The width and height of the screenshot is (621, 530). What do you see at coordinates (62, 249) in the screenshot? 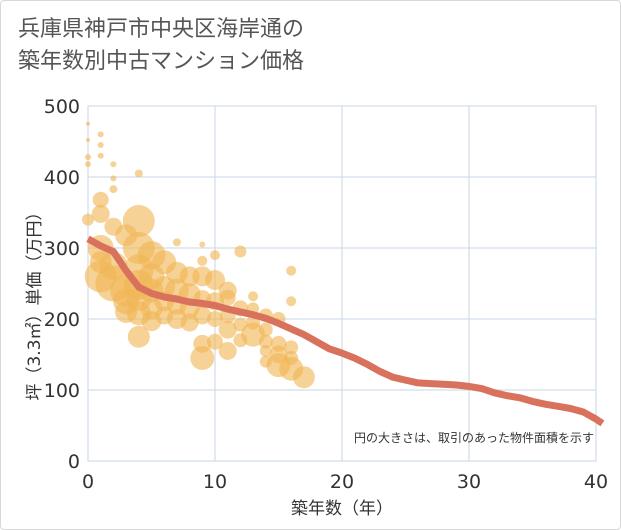
I see `y-tick-label: 300` at bounding box center [62, 249].